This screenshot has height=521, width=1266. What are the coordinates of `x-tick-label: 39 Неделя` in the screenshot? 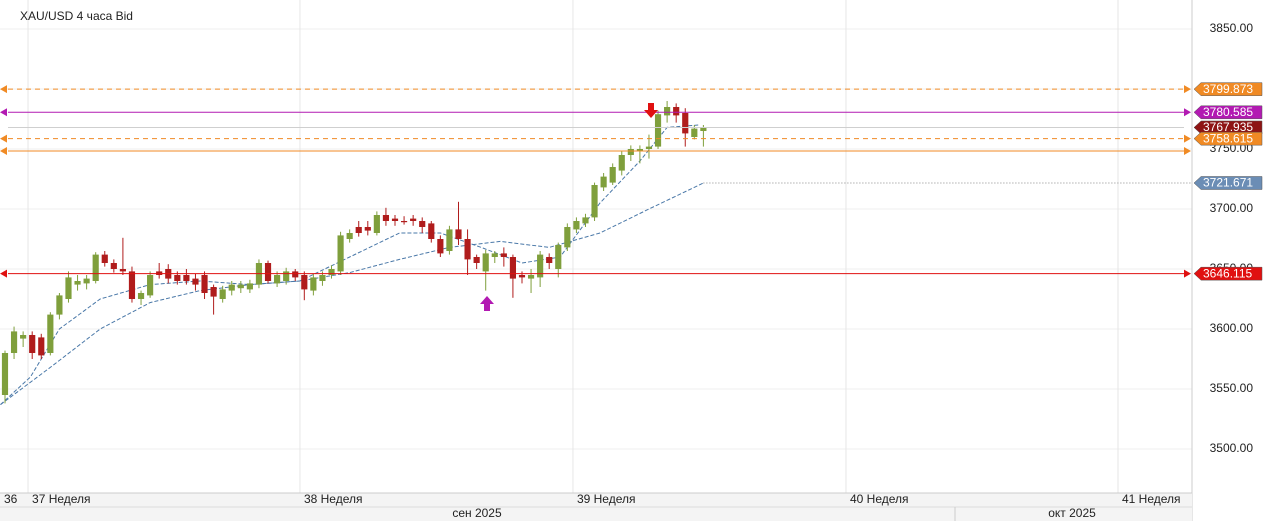 It's located at (606, 499).